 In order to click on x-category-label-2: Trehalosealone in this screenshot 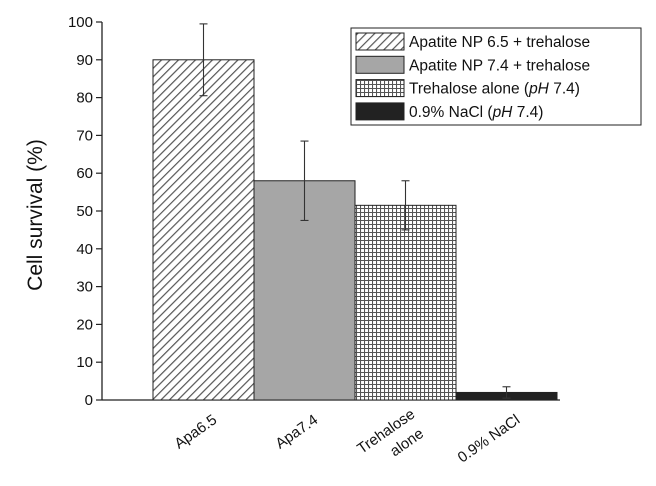, I will do `click(392, 440)`.